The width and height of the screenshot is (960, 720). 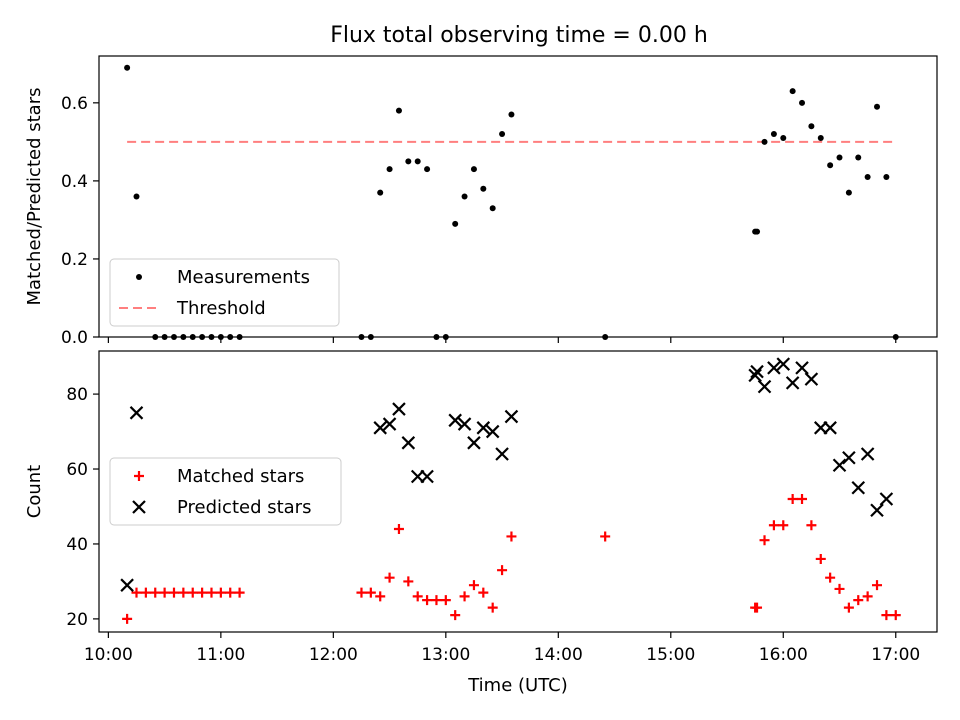 What do you see at coordinates (74, 182) in the screenshot?
I see `y-tick-label: 0.4` at bounding box center [74, 182].